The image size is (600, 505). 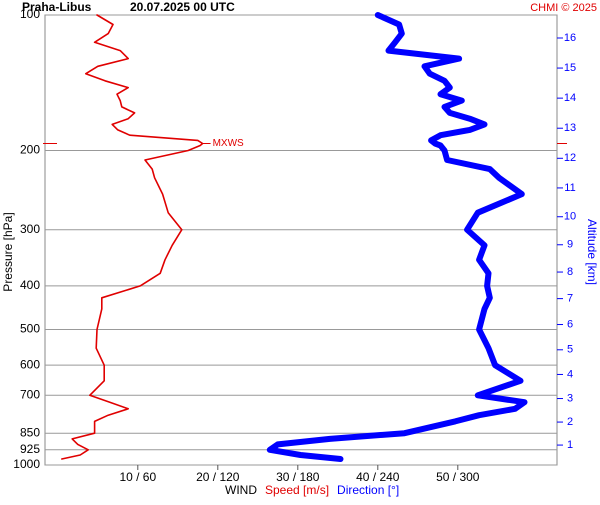 I want to click on y2-tick-label: 12, so click(x=570, y=158).